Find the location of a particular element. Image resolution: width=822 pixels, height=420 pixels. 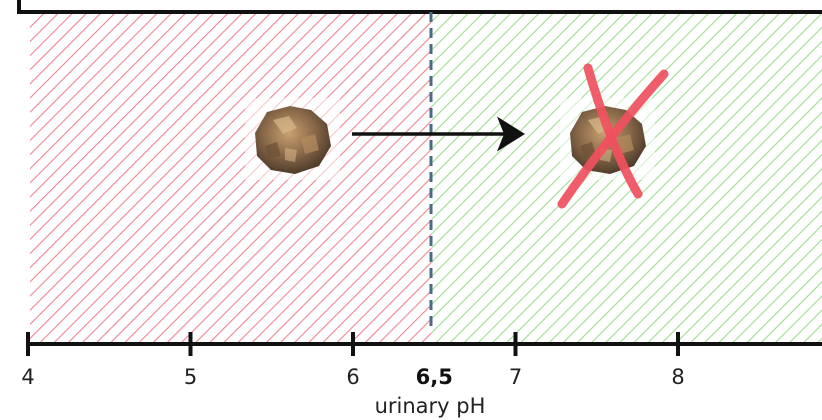

kidney-stone-icon is located at coordinates (292, 139).